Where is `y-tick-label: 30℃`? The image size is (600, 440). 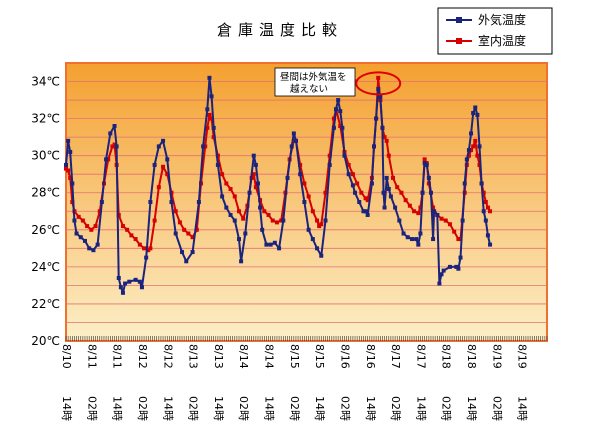 y-tick-label: 30℃ is located at coordinates (45, 156).